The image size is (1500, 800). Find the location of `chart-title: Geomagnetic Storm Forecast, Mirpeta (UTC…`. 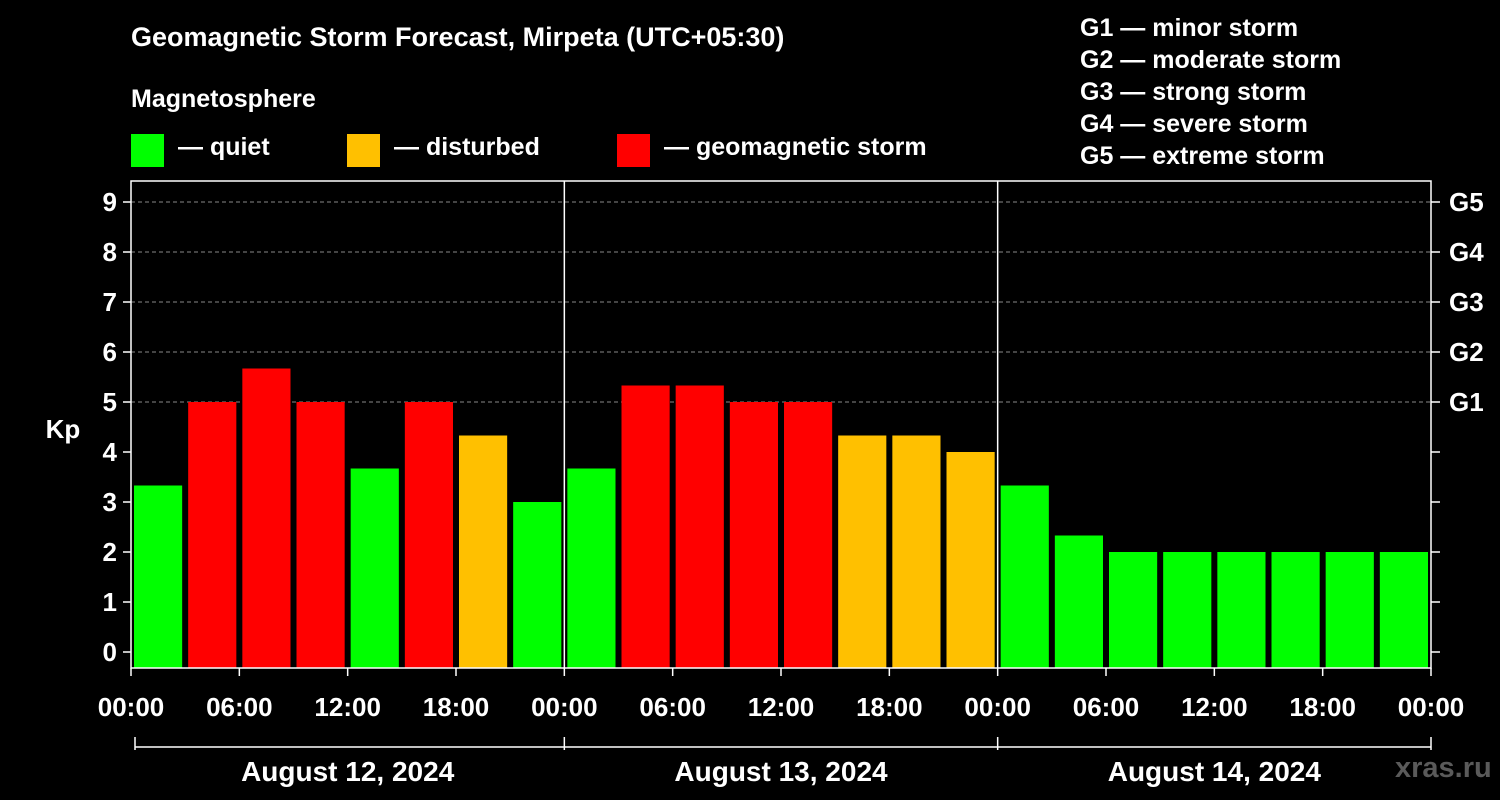

chart-title: Geomagnetic Storm Forecast, Mirpeta (UTC… is located at coordinates (458, 37).